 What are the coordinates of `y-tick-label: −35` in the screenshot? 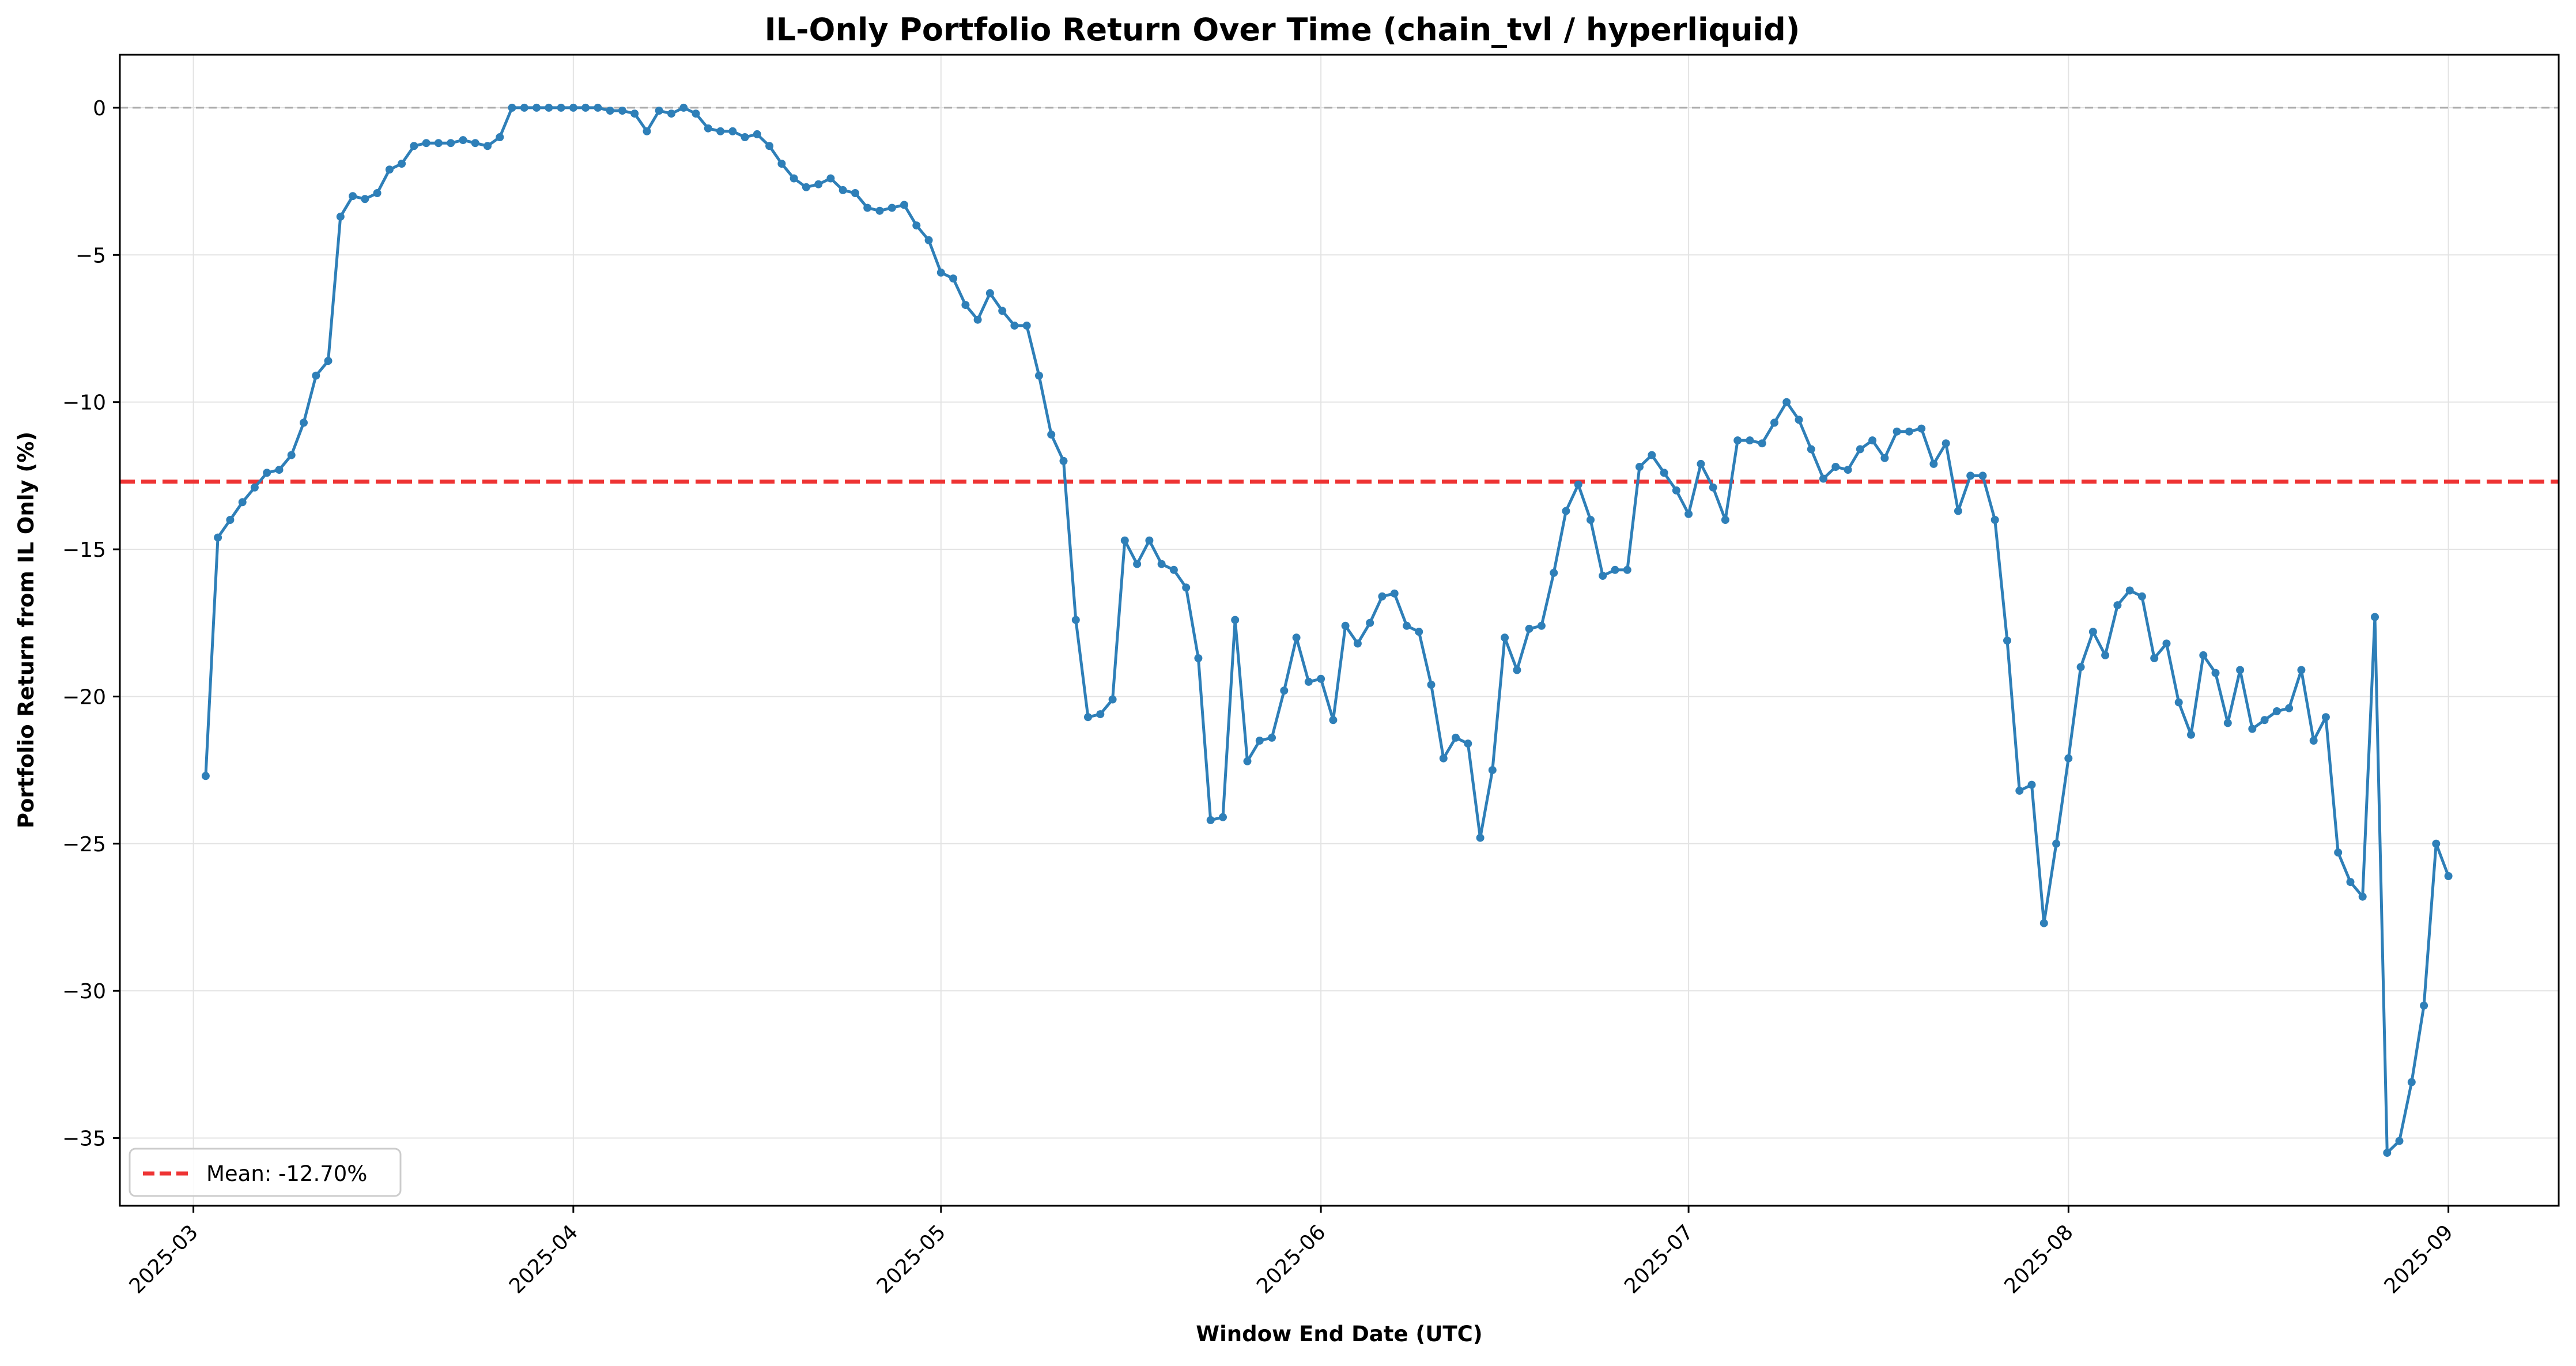 It's located at (84, 1139).